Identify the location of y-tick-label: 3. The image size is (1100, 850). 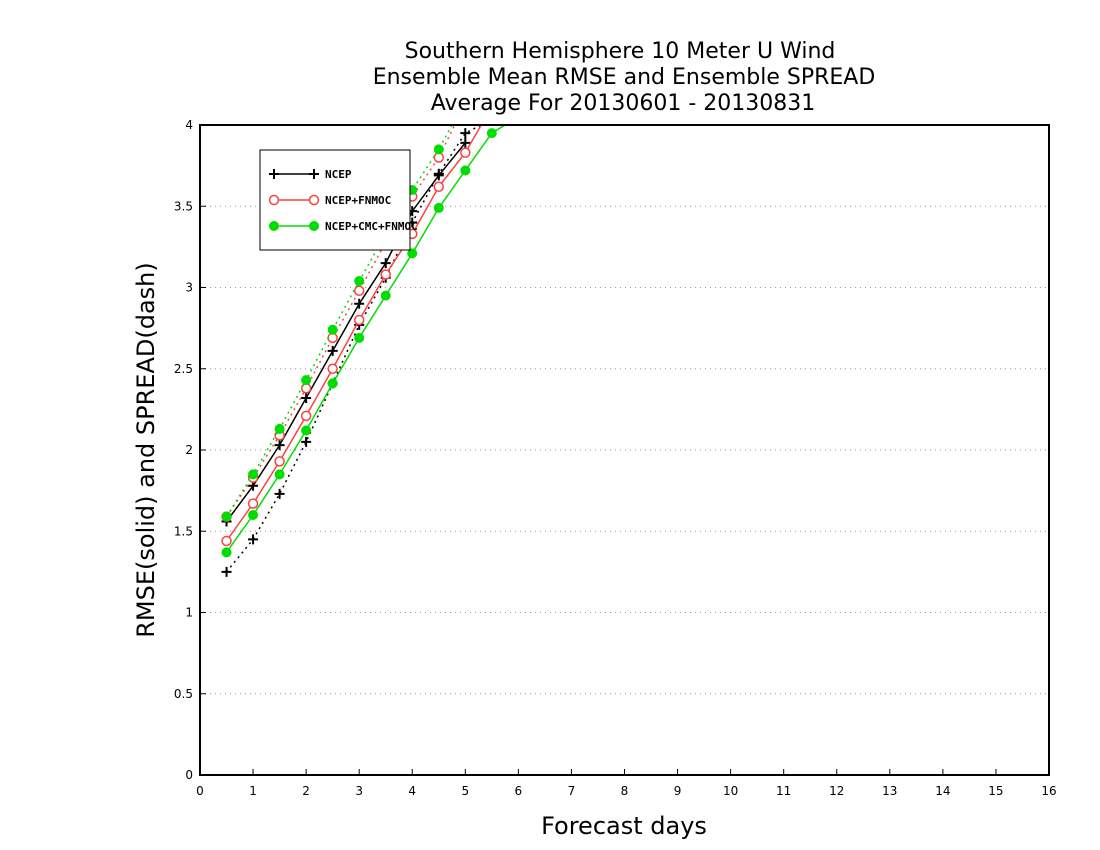
(189, 288).